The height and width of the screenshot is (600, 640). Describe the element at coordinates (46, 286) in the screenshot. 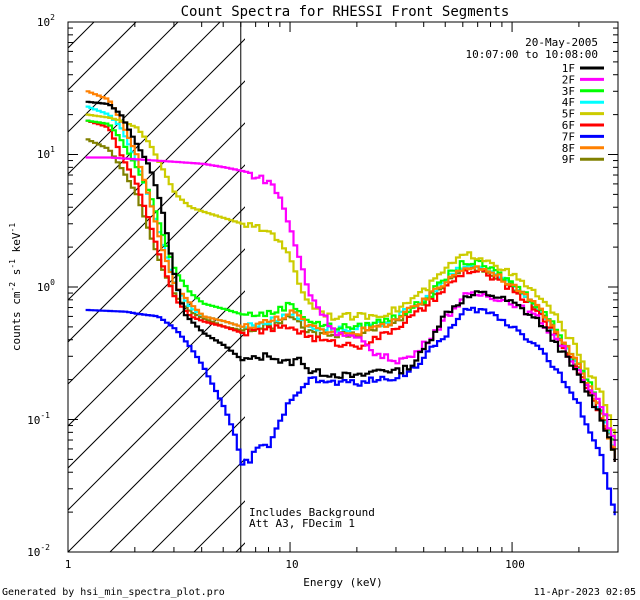

I see `y-tick-1e0: 10⁰` at that location.